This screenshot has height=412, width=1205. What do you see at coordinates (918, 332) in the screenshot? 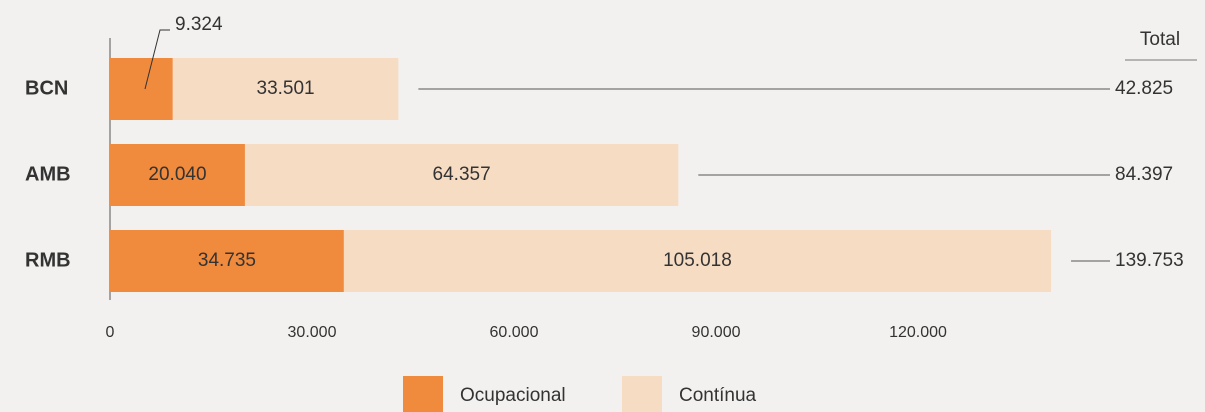
I see `x-tick-label: 120.000` at bounding box center [918, 332].